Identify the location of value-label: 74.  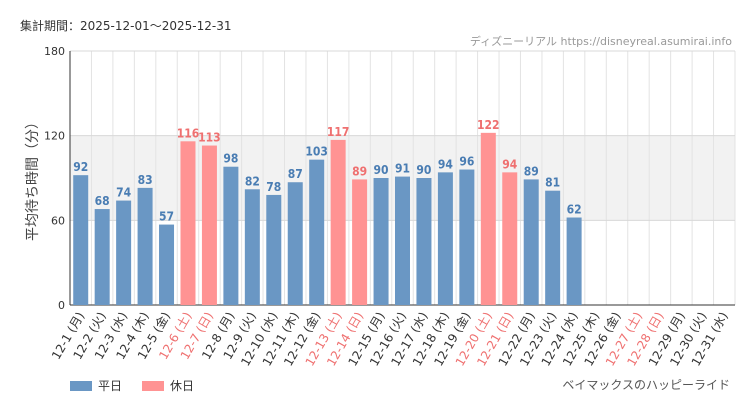
(124, 193).